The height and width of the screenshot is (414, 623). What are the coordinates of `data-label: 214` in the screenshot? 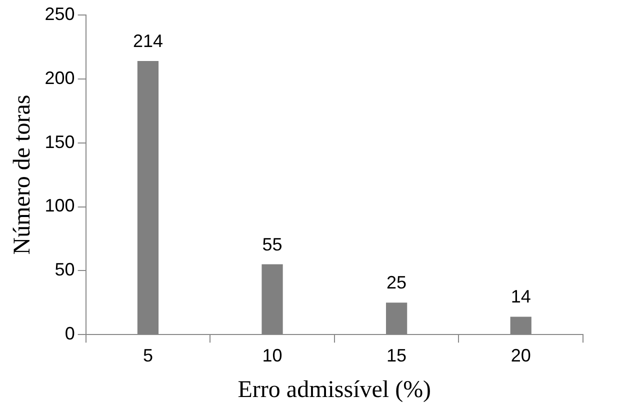 It's located at (147, 40).